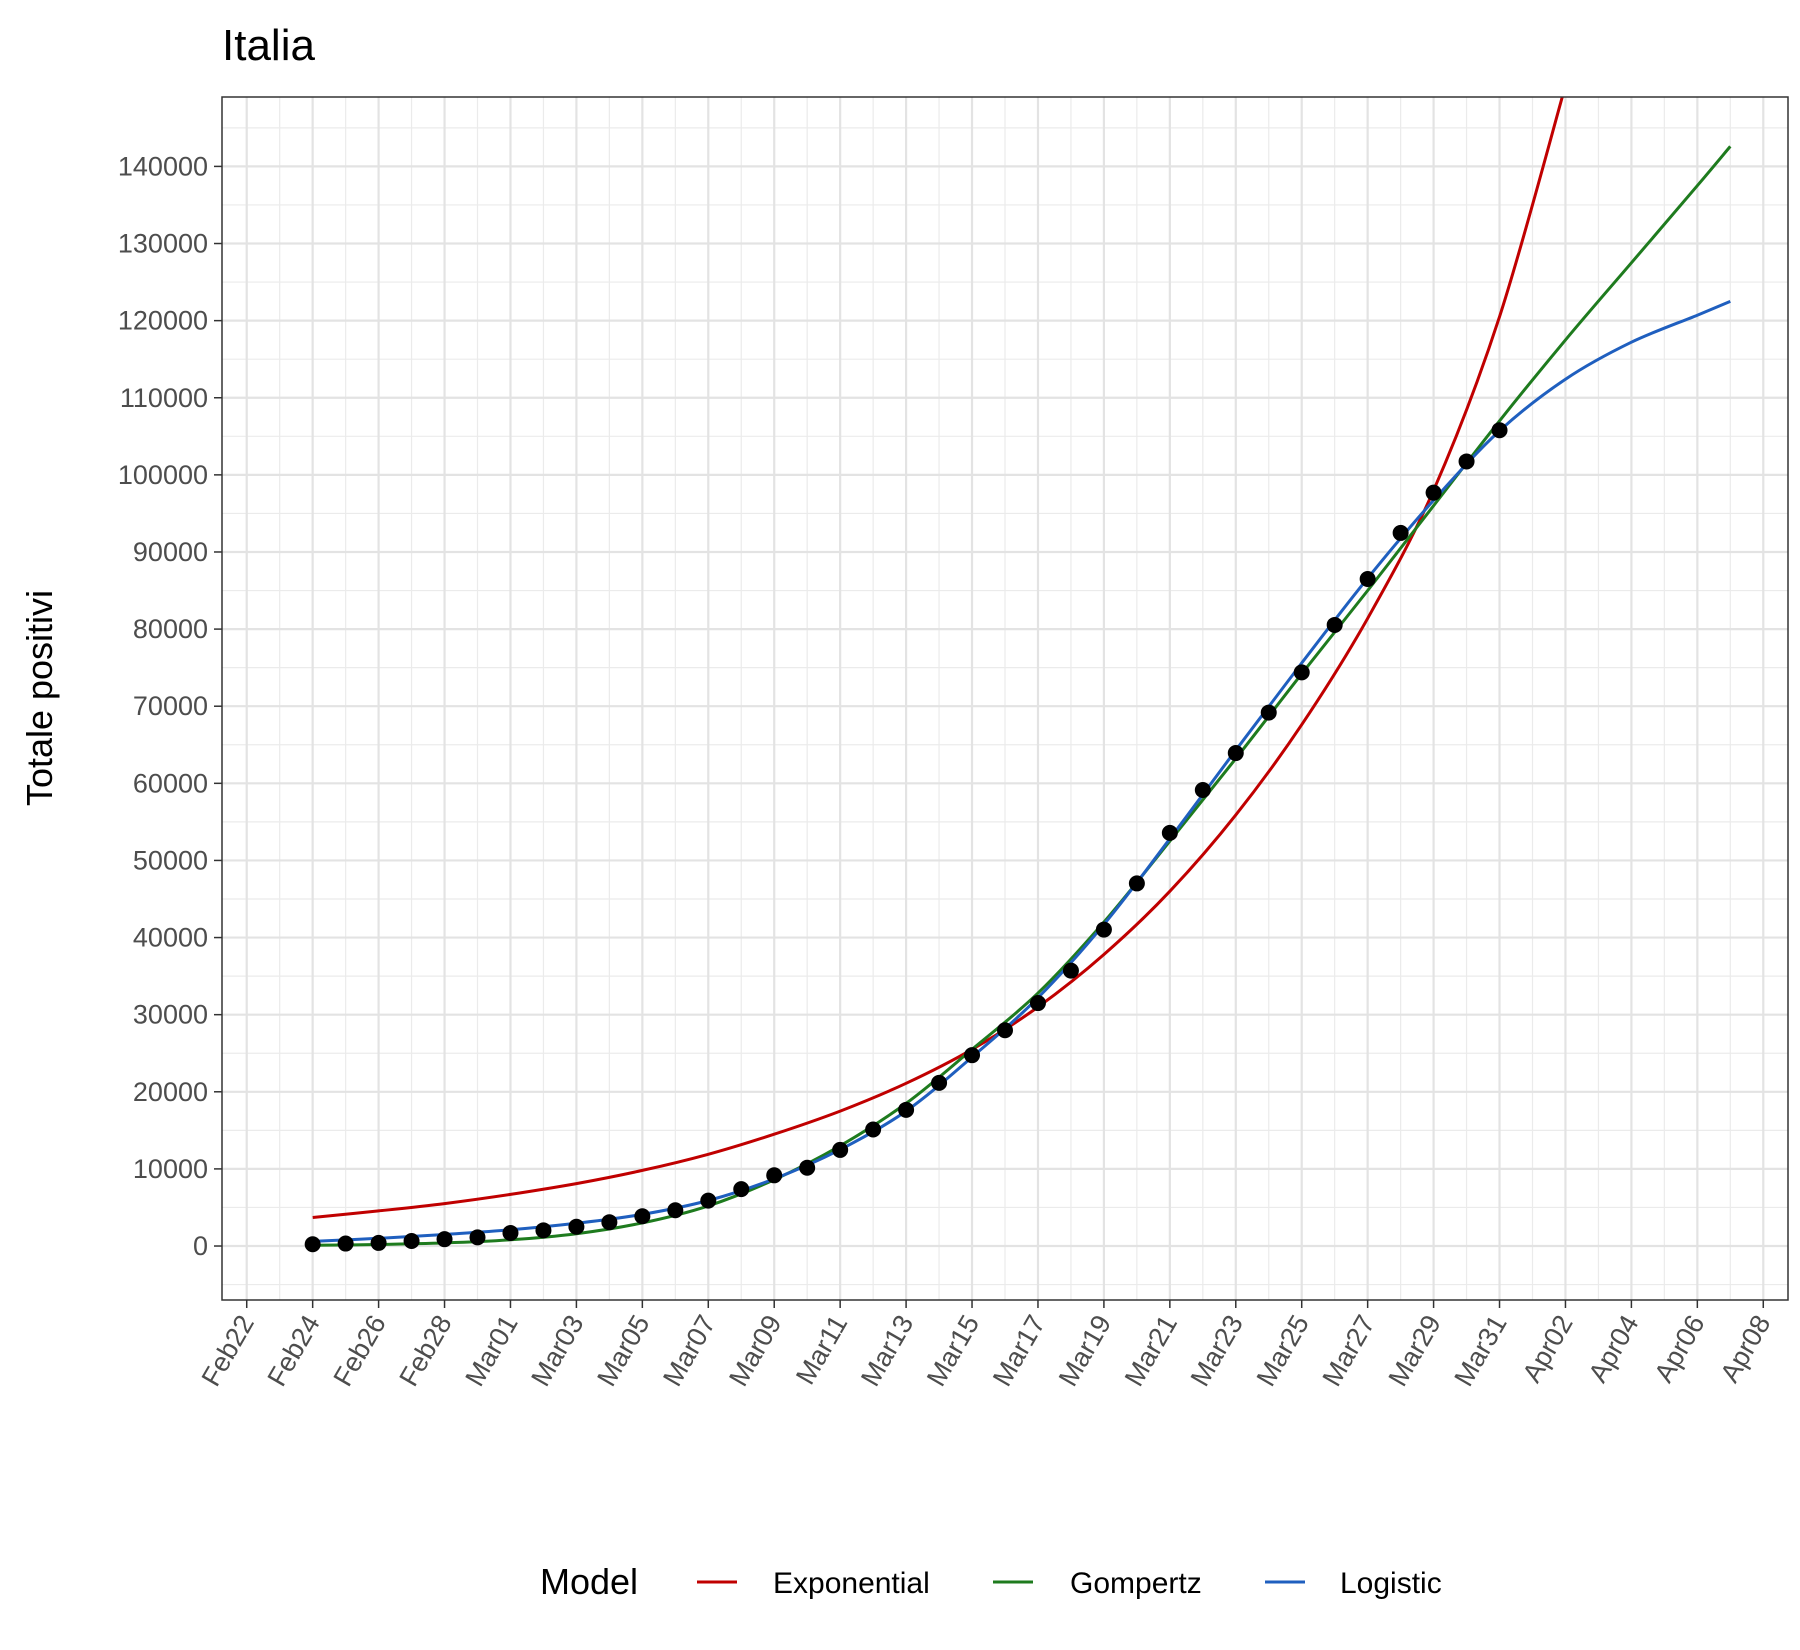 This screenshot has height=1650, width=1800. I want to click on y-tick-label: 90000, so click(170, 552).